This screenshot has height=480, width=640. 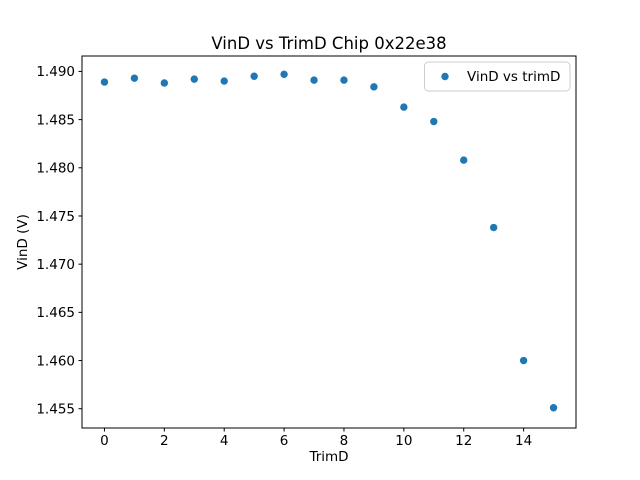 What do you see at coordinates (316, 438) in the screenshot?
I see `x-axis-ticks: 0 2 4 6 8 10 12 14` at bounding box center [316, 438].